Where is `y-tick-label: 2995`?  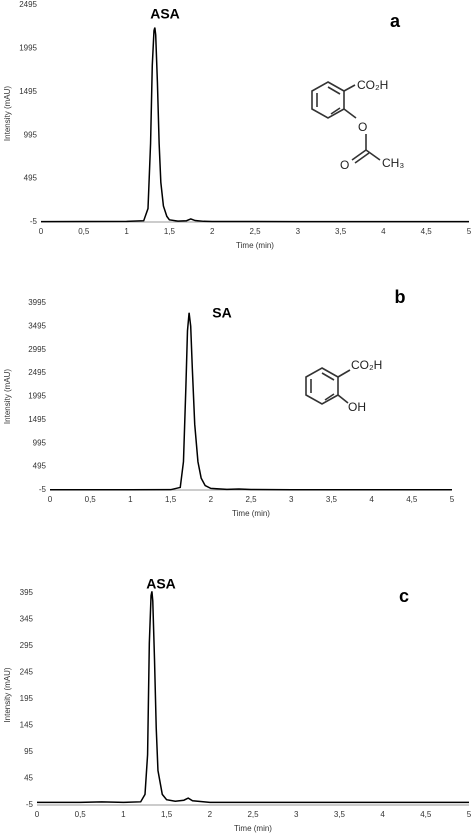
y-tick-label: 2995 is located at coordinates (37, 349).